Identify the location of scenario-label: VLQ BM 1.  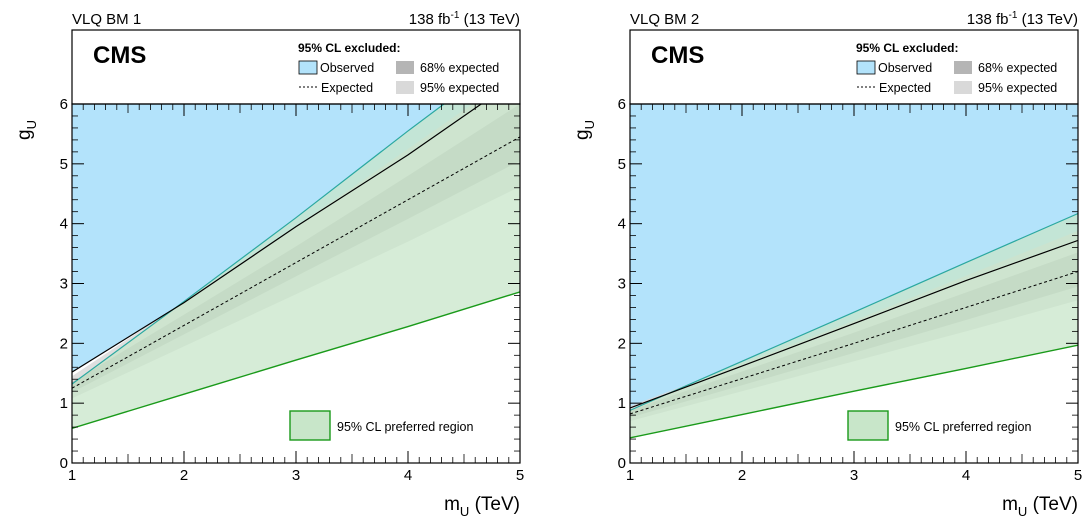
(106, 19).